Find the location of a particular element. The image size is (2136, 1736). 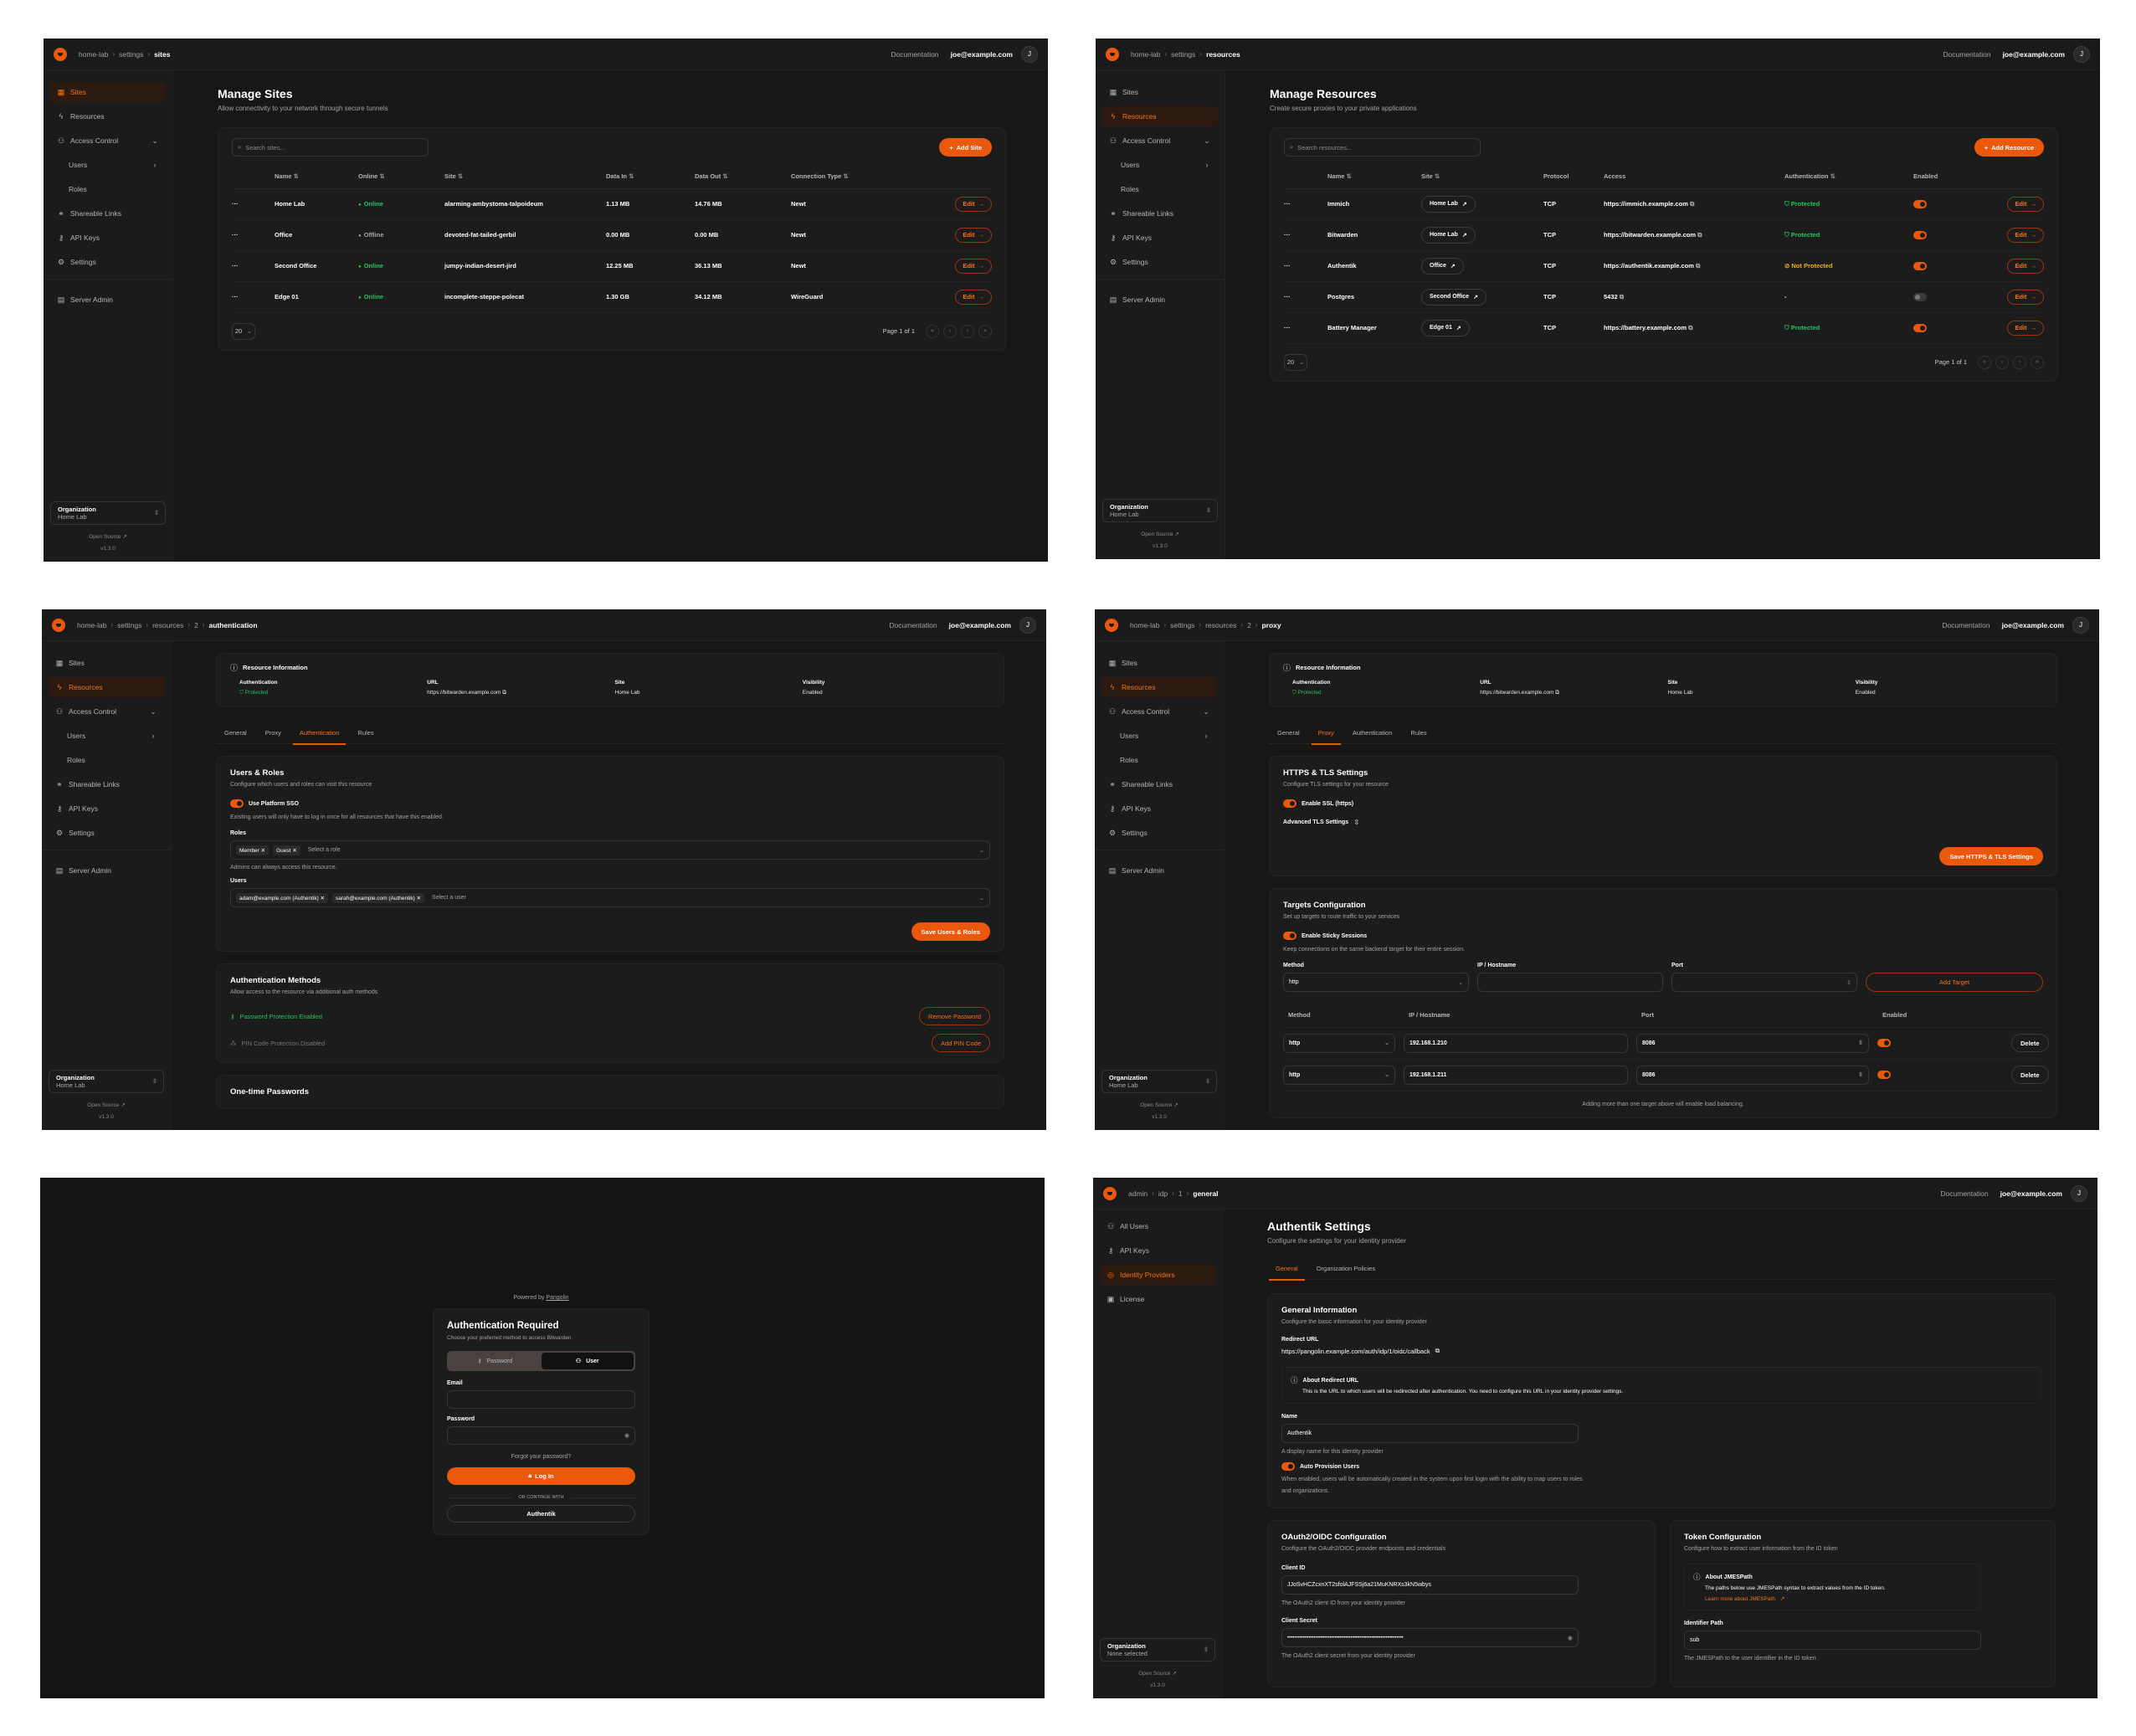

target-enabled-toggle is located at coordinates (1884, 1043).